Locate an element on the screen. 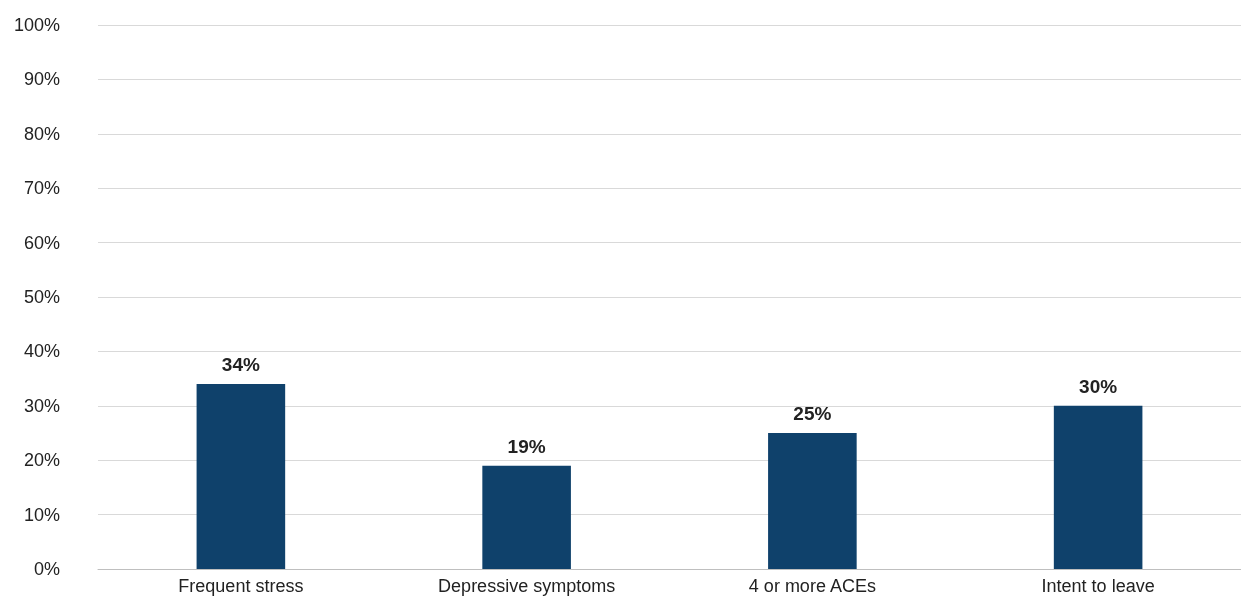 The image size is (1241, 601). y-tick-label: 90% is located at coordinates (41, 79).